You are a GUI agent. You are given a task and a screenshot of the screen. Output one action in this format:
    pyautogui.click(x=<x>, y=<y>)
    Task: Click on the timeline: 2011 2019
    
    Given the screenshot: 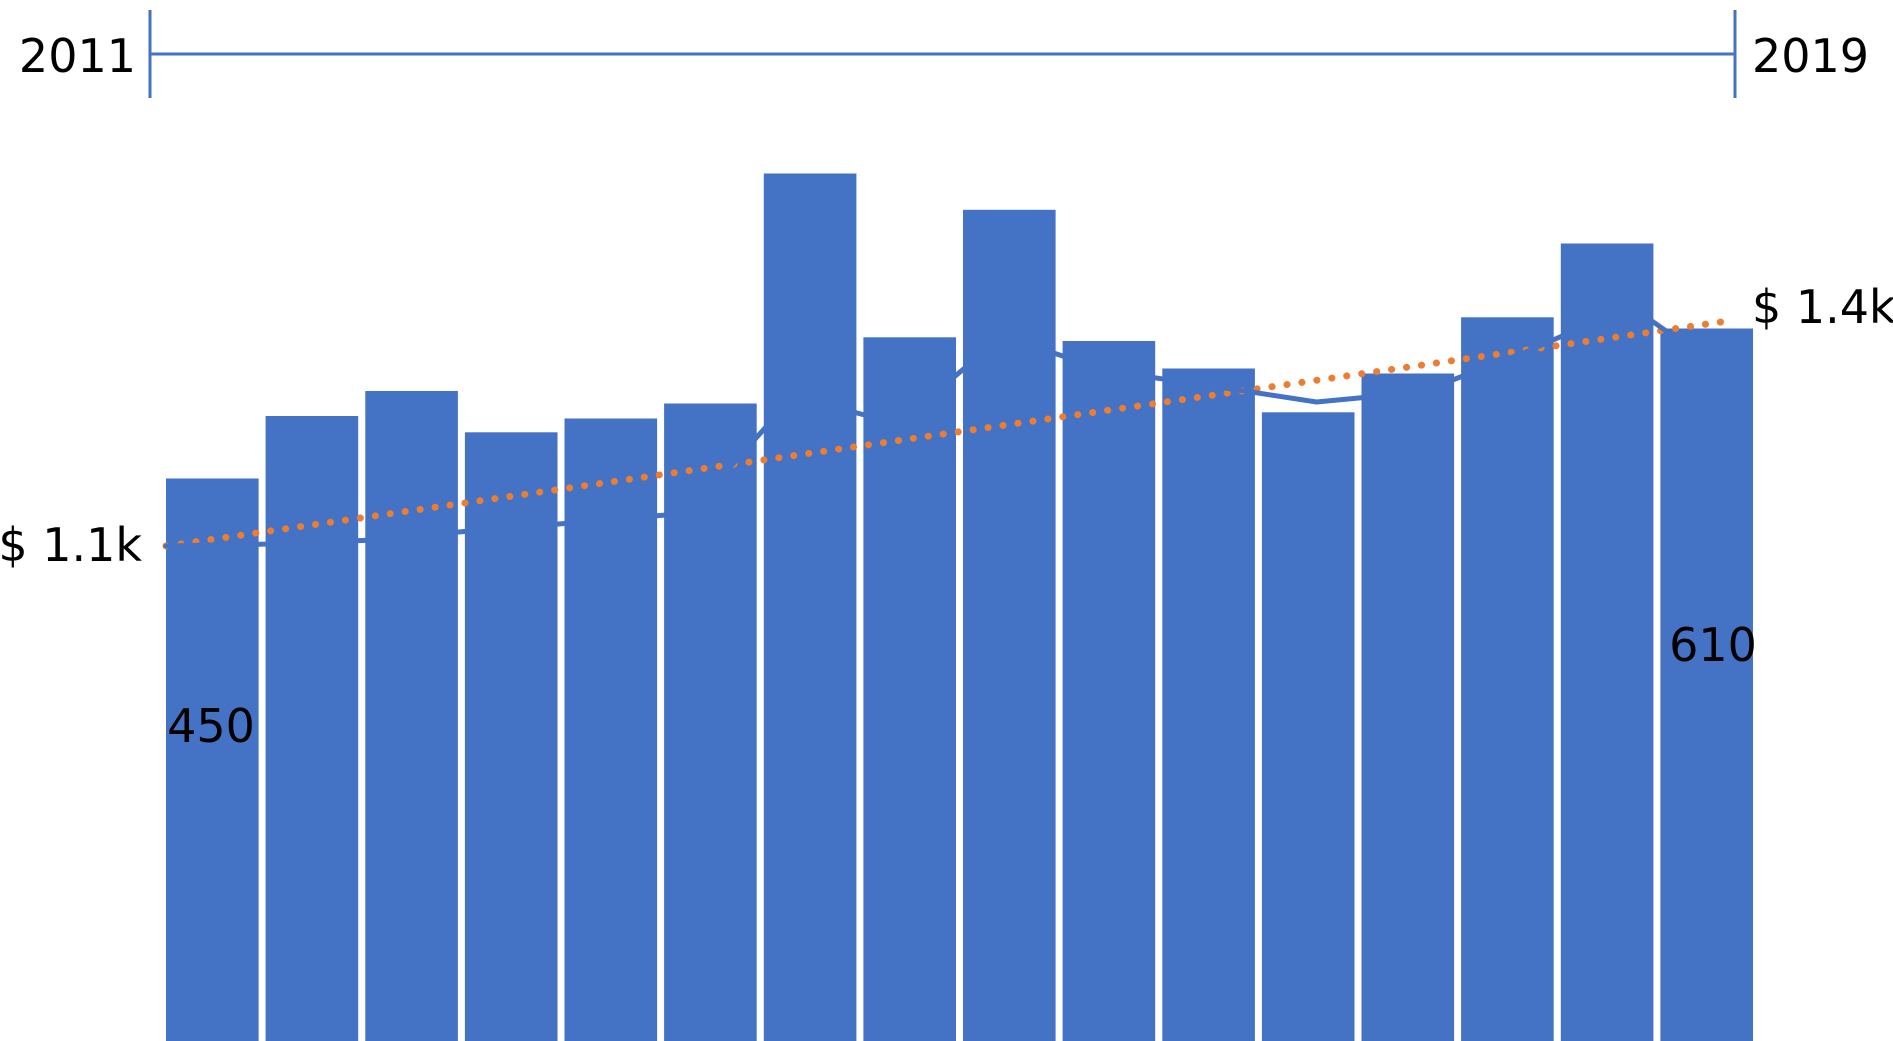 What is the action you would take?
    pyautogui.click(x=944, y=54)
    